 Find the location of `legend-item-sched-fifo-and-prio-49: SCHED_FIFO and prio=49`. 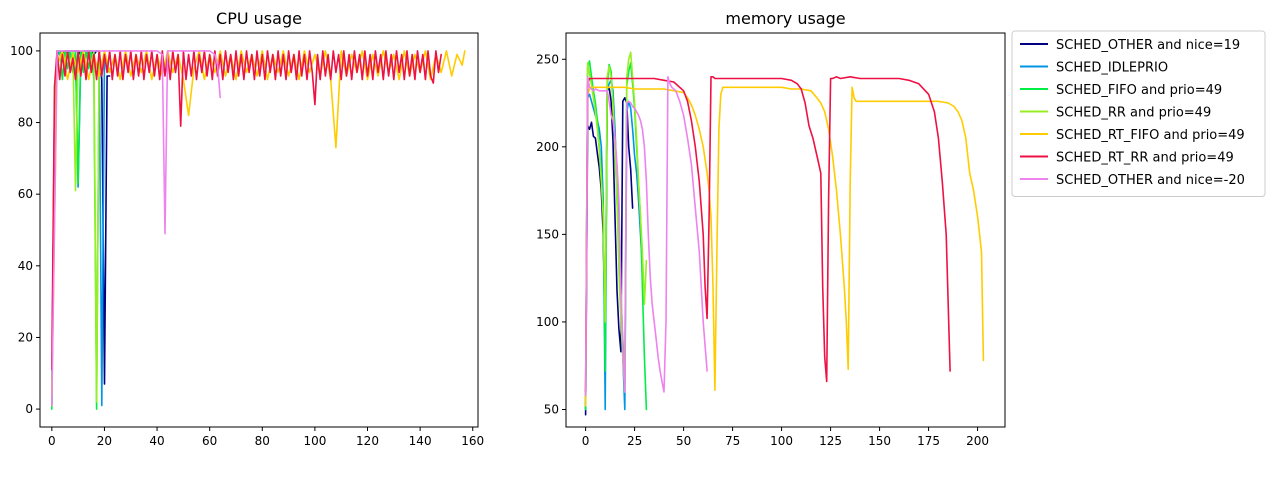

legend-item-sched-fifo-and-prio-49: SCHED_FIFO and prio=49 is located at coordinates (1121, 90).